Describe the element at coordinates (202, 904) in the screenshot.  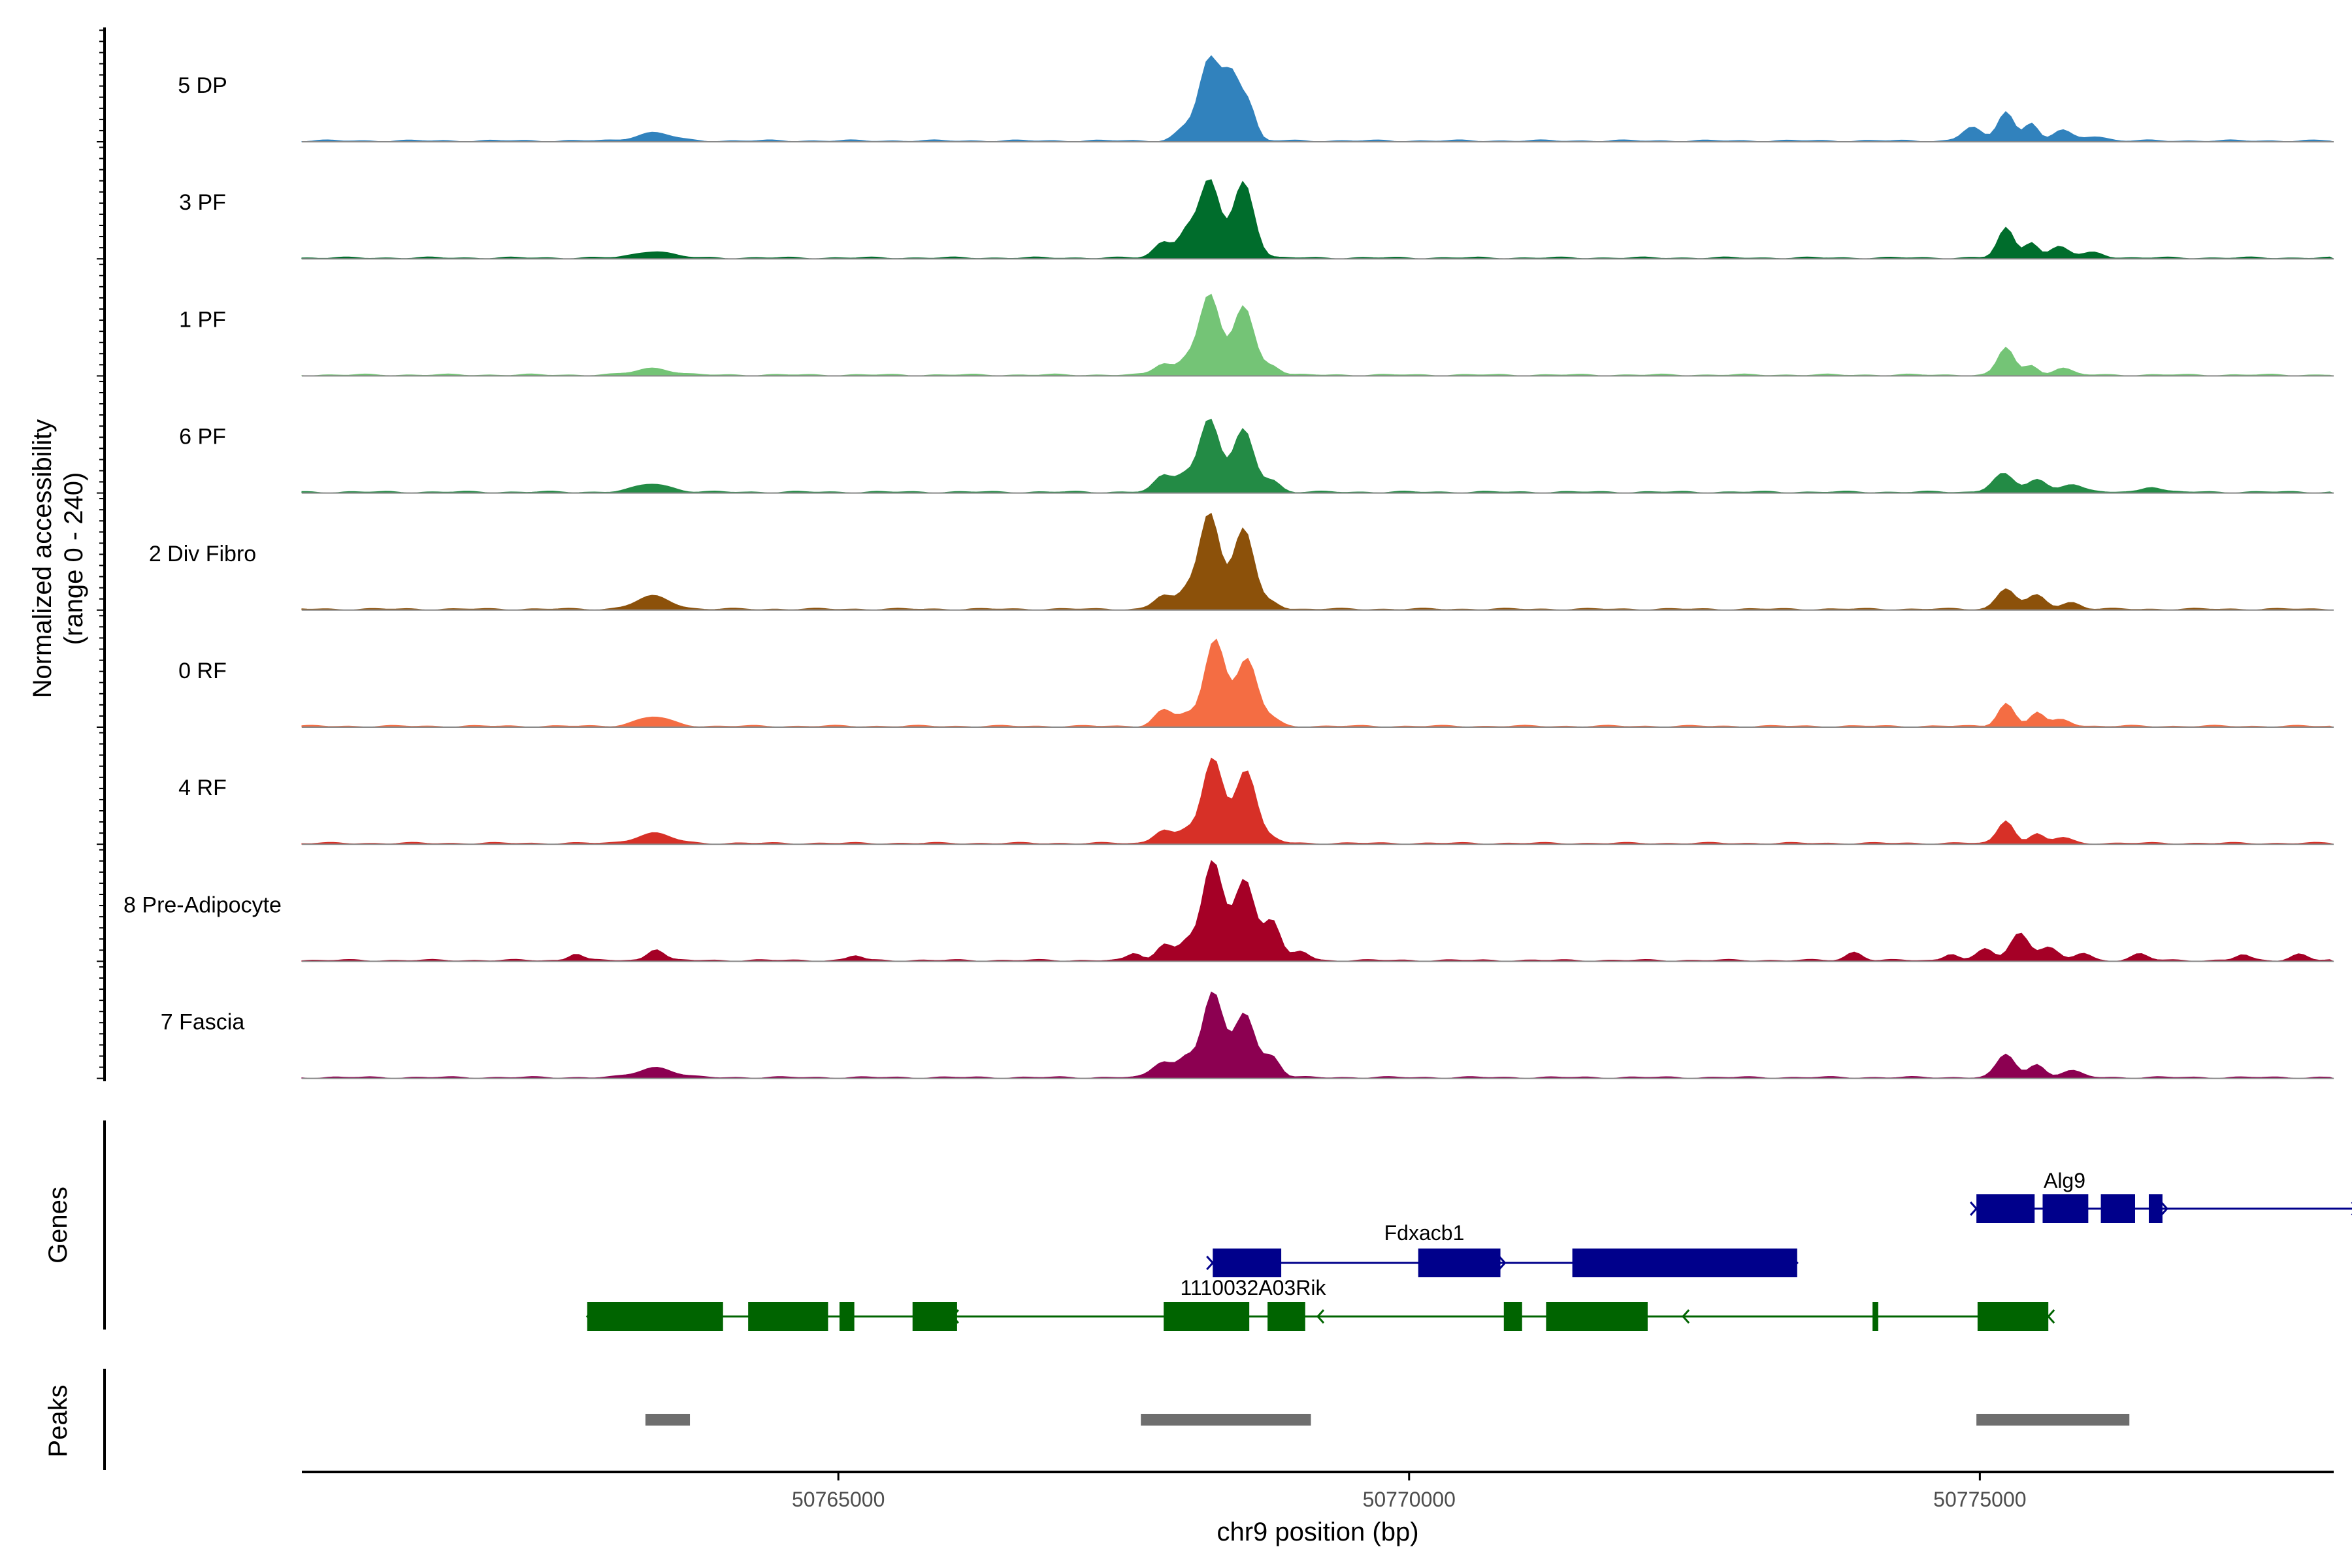
I see `track-label-8-pre-adipocyte: 8 Pre-Adipocyte` at that location.